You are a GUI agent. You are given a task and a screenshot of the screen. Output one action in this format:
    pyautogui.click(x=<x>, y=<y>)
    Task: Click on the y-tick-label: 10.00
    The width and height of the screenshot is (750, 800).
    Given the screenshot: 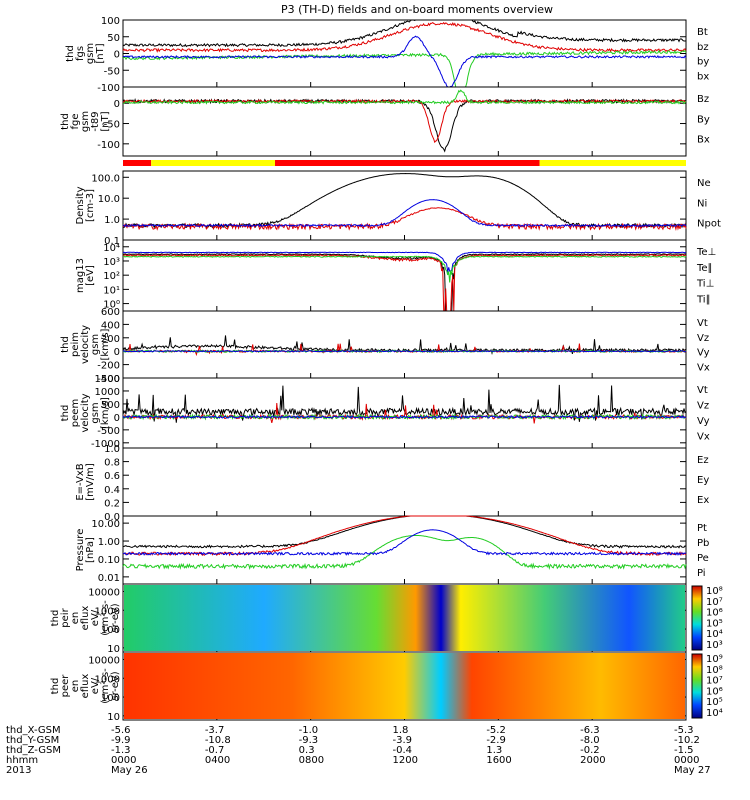 What is the action you would take?
    pyautogui.click(x=105, y=524)
    